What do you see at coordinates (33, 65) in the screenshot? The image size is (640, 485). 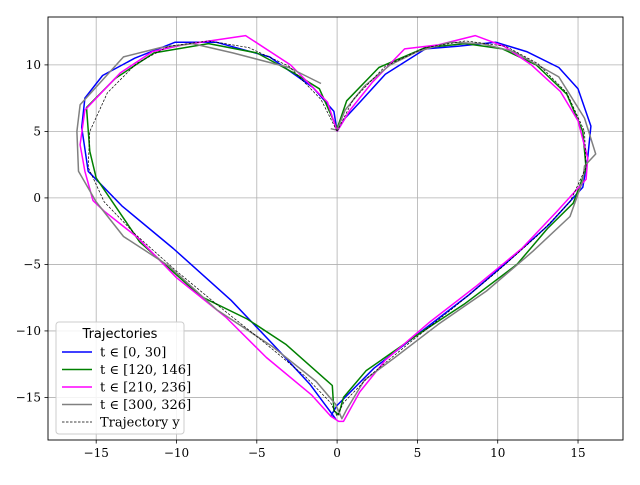 I see `y-tick-label: 10` at bounding box center [33, 65].